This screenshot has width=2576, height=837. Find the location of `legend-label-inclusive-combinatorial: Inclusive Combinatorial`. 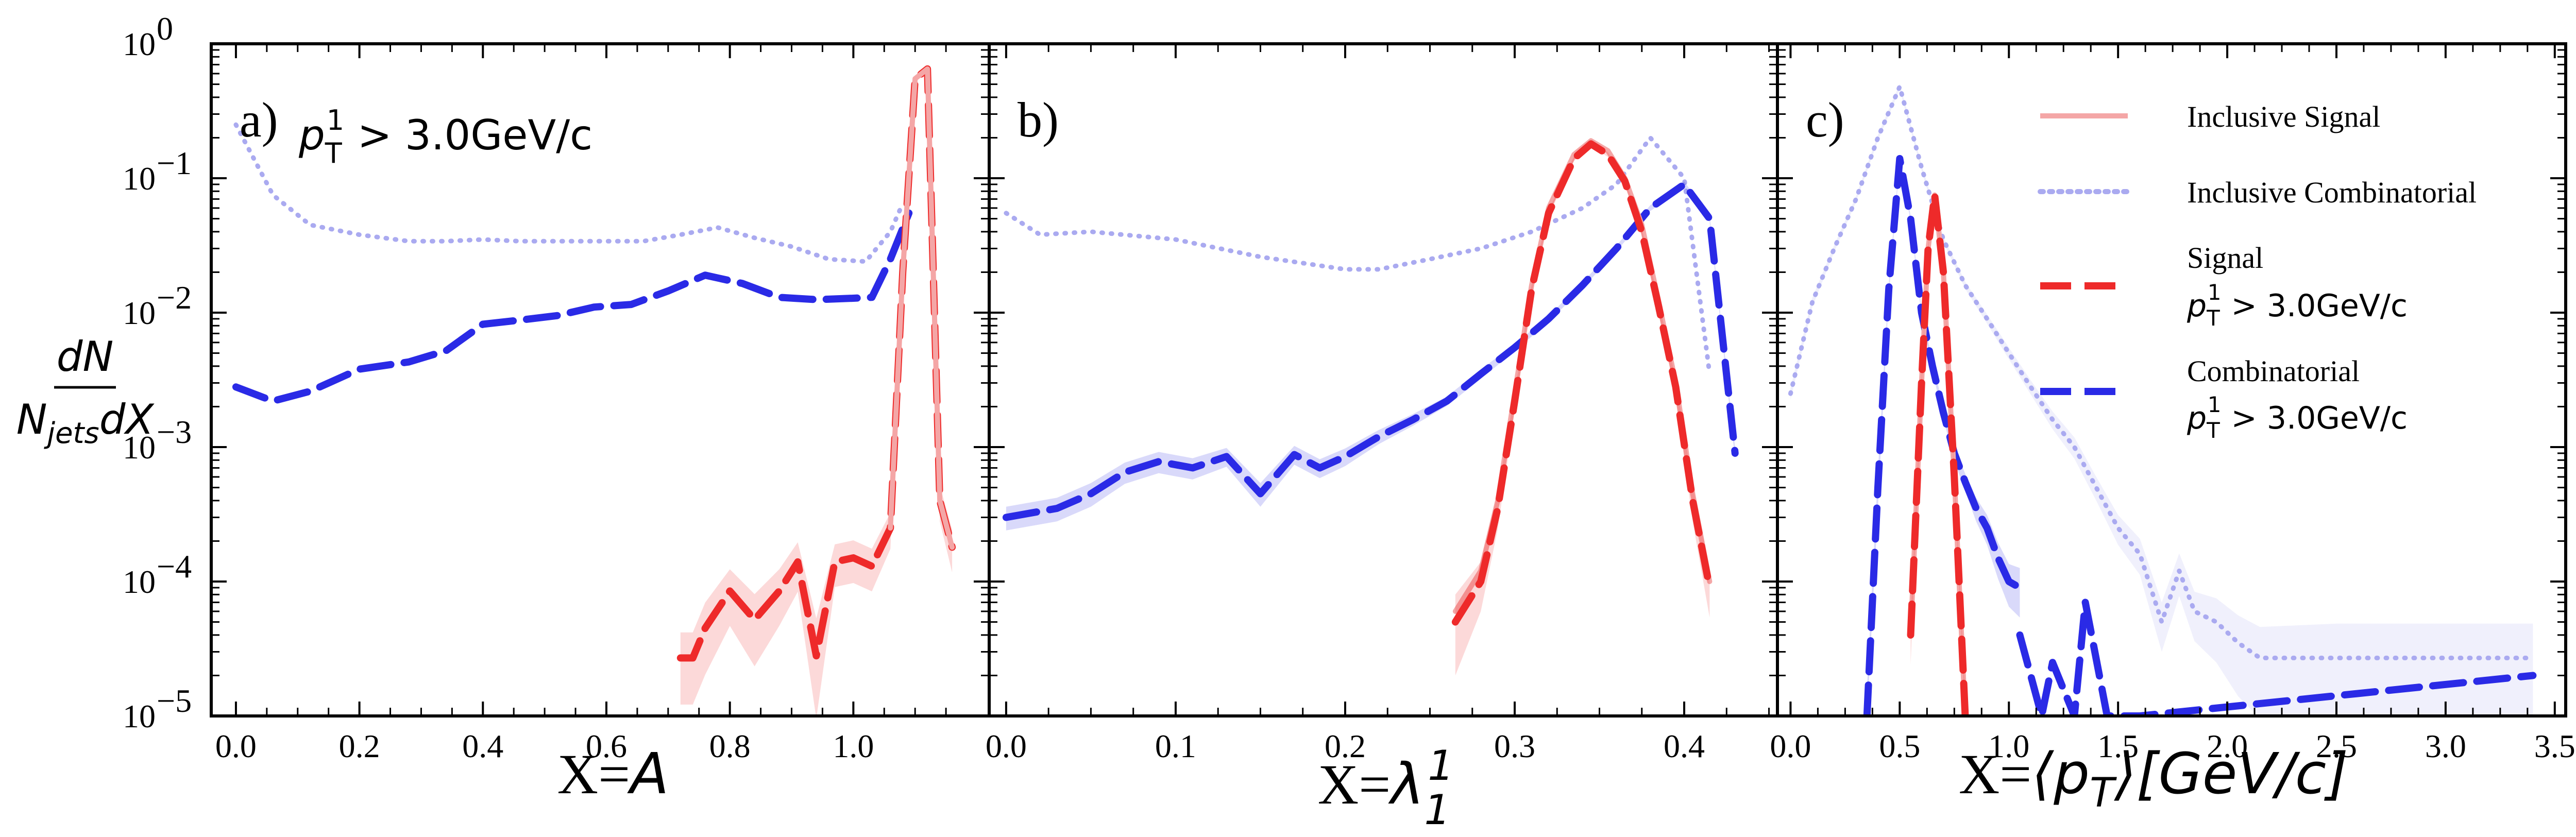

legend-label-inclusive-combinatorial: Inclusive Combinatorial is located at coordinates (2332, 193).